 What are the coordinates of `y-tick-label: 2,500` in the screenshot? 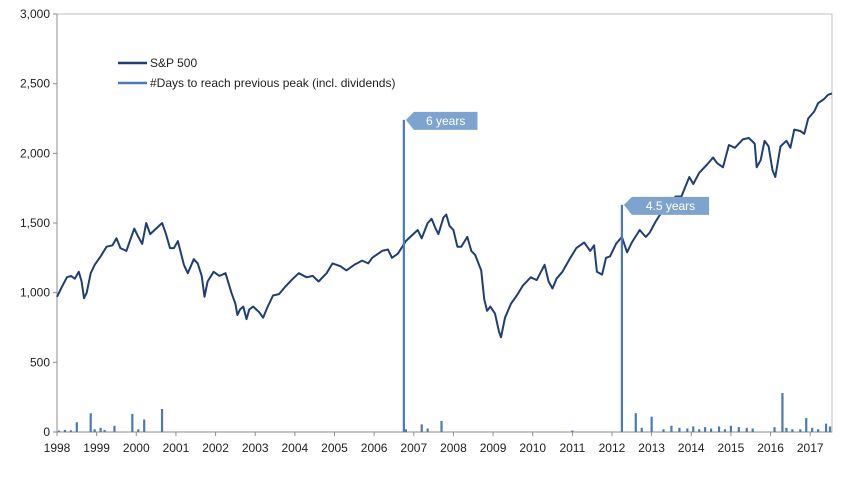 It's located at (35, 84).